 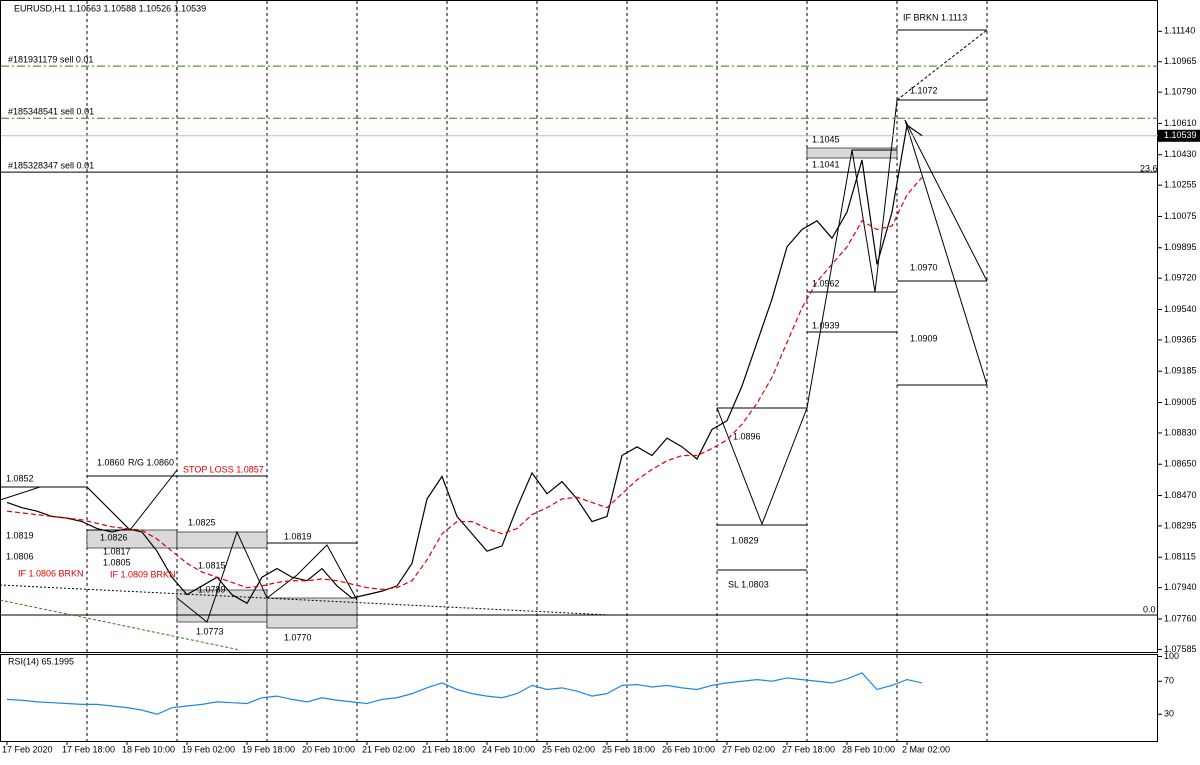 I want to click on annotation: 1.0896, so click(x=747, y=436).